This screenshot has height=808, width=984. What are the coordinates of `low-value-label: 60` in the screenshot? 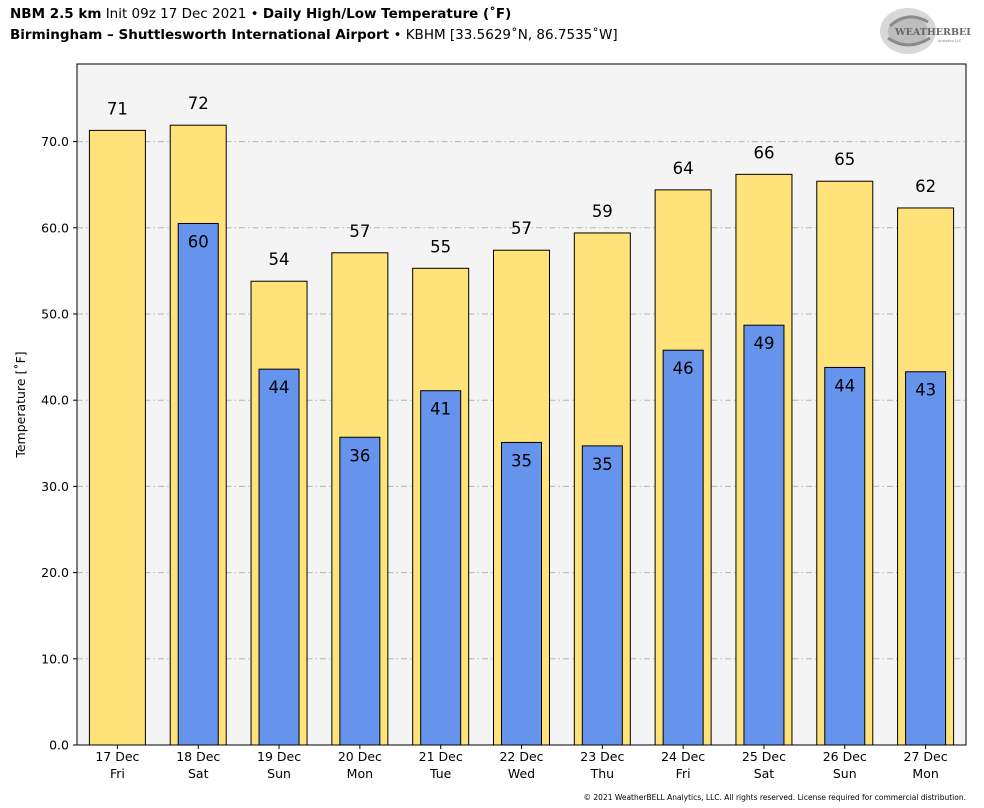 It's located at (198, 241).